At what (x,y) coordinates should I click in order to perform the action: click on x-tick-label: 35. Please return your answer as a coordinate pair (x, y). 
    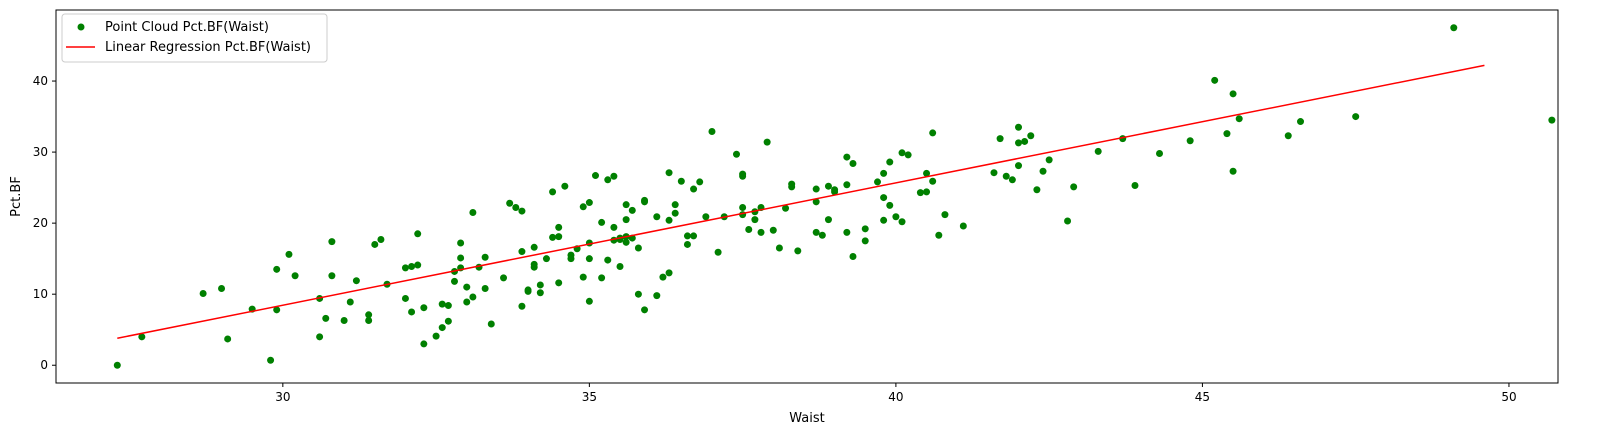
    Looking at the image, I should click on (589, 397).